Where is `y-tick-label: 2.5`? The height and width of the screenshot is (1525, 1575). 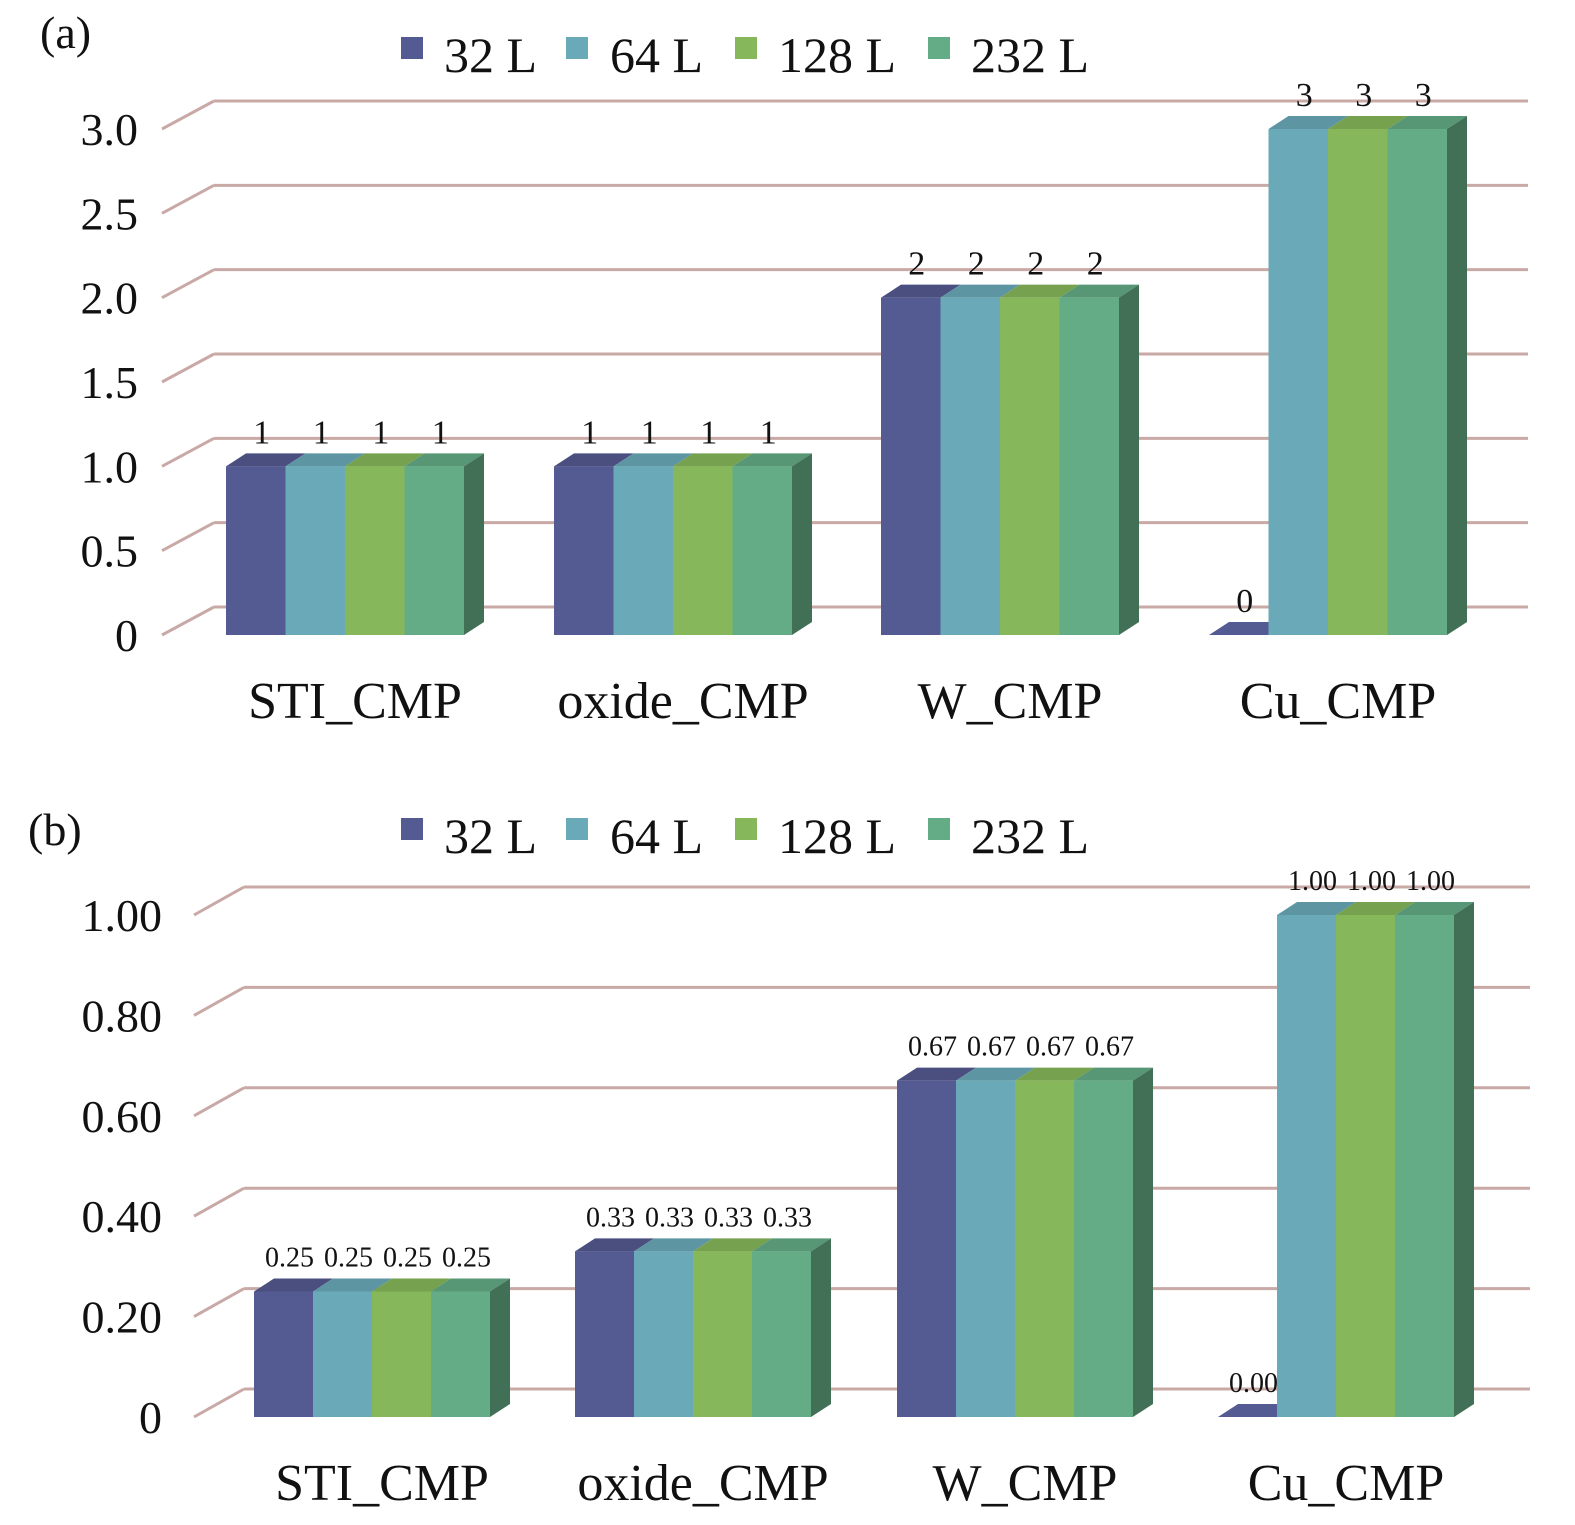 y-tick-label: 2.5 is located at coordinates (110, 213).